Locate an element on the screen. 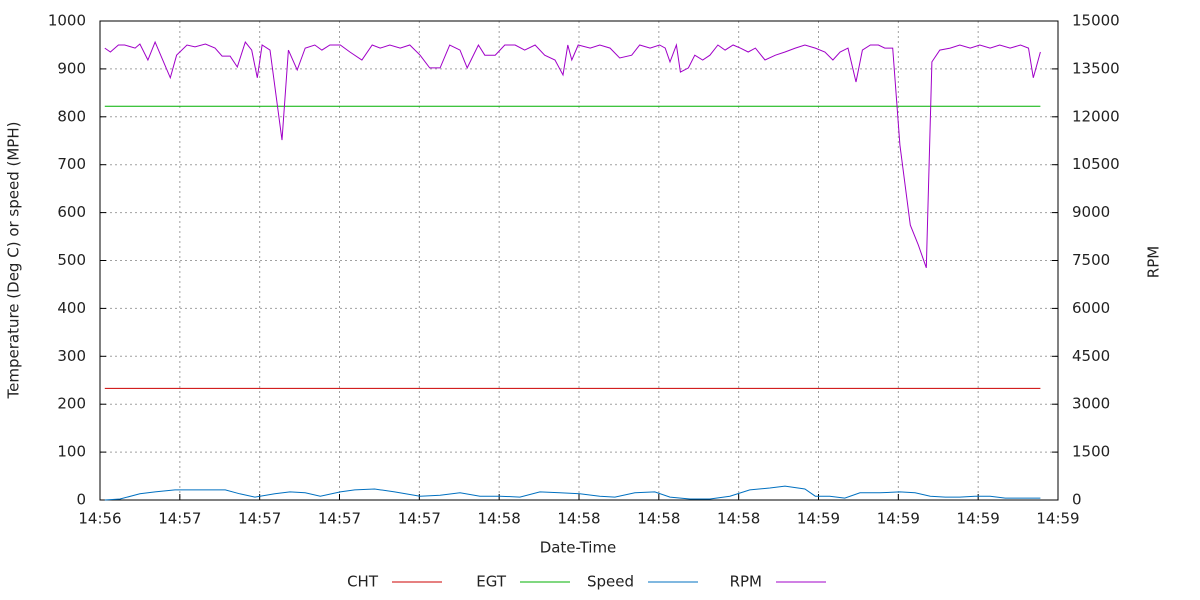 The width and height of the screenshot is (1200, 600). y2-tick-label: 7500 is located at coordinates (1091, 260).